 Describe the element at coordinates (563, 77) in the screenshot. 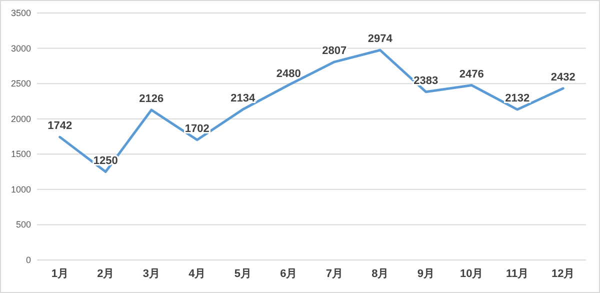

I see `data-label: 2432` at that location.